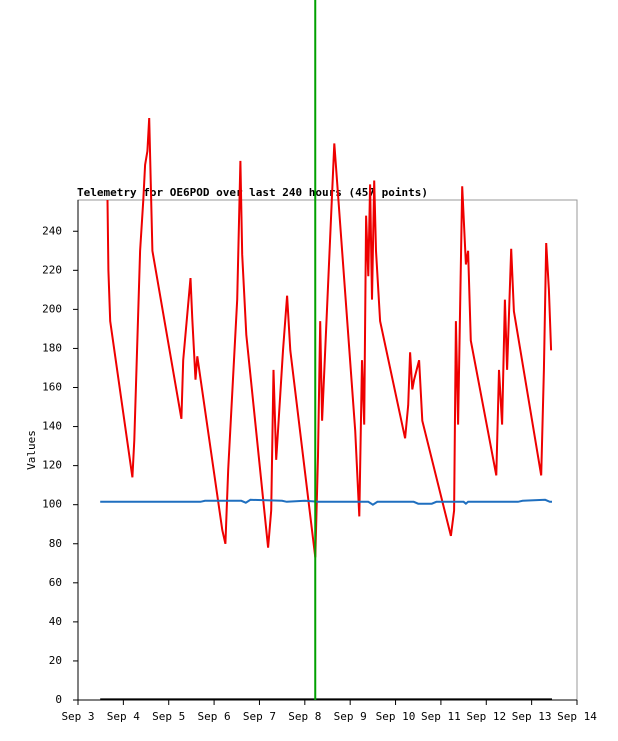 The height and width of the screenshot is (741, 618). I want to click on y-tick-label: 200, so click(52, 308).